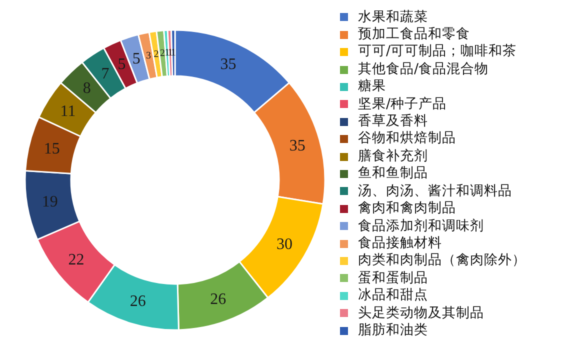  I want to click on legend-label: 其他食品/食品混合物, so click(423, 69).